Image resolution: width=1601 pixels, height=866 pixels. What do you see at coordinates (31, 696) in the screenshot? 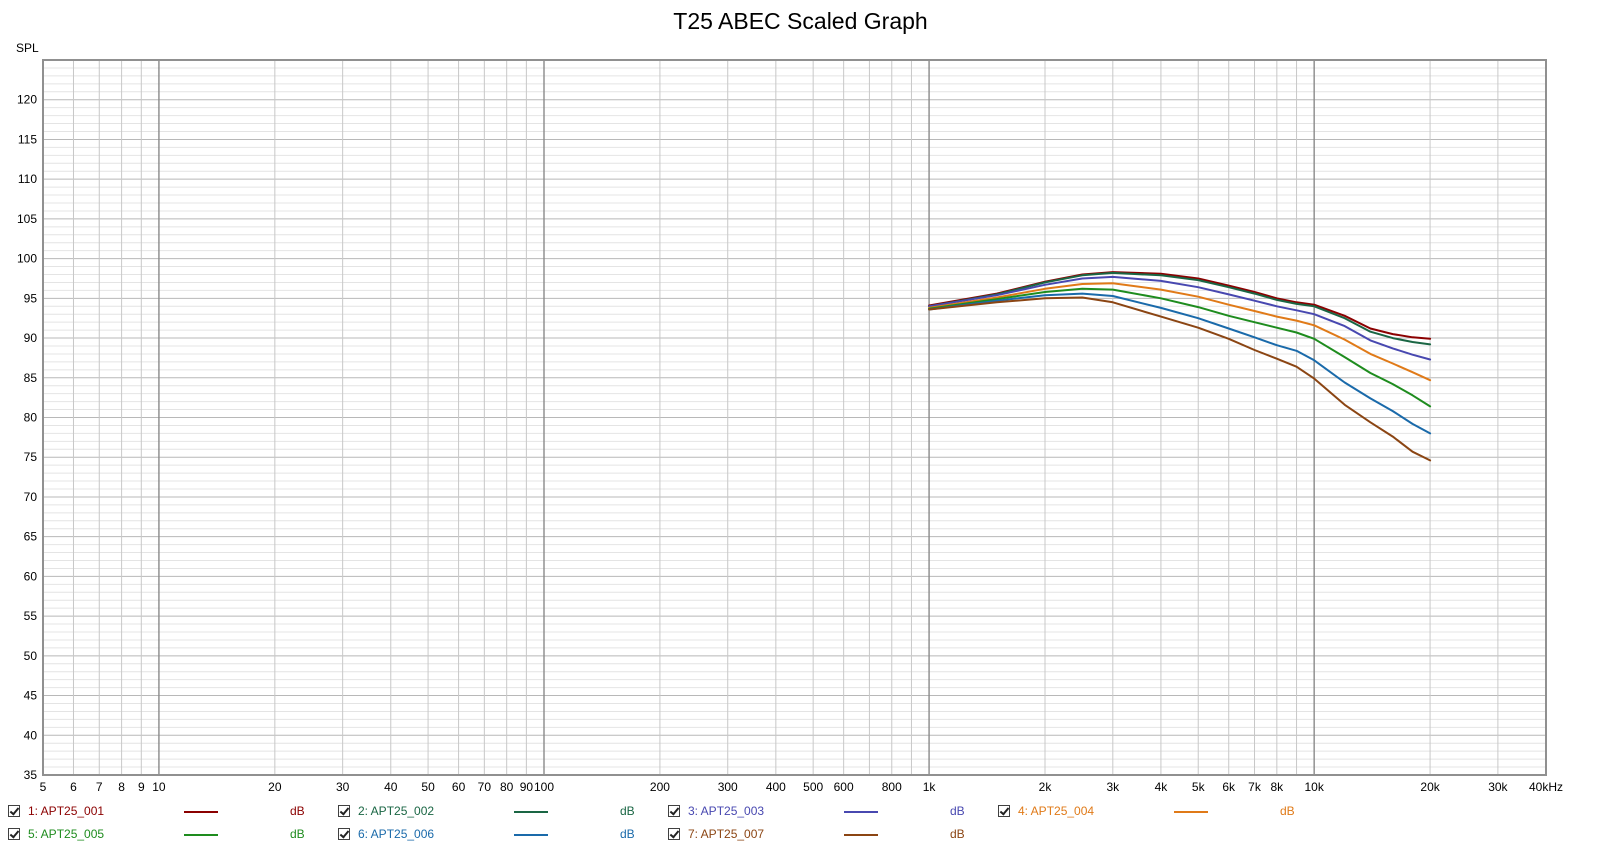
I see `y-tick-label: 45` at bounding box center [31, 696].